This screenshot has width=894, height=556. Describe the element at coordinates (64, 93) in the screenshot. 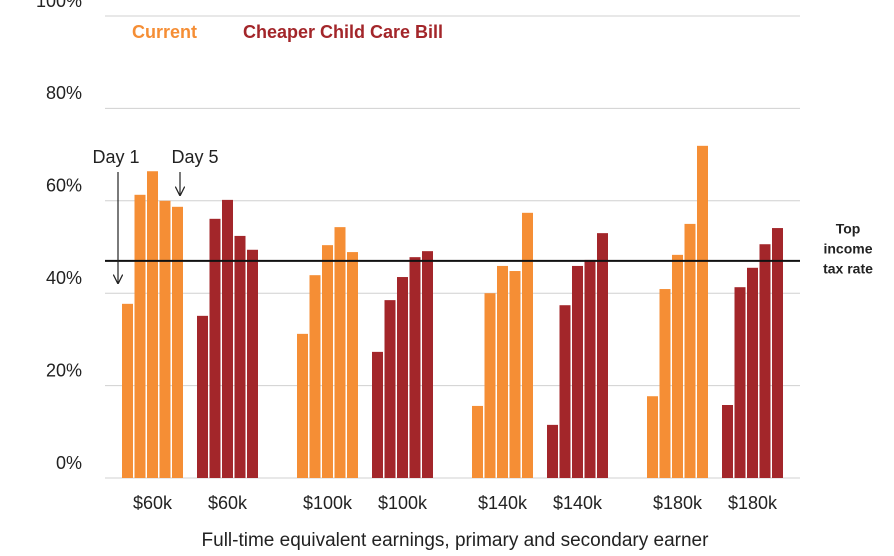

I see `y-tick-label: 80%` at that location.